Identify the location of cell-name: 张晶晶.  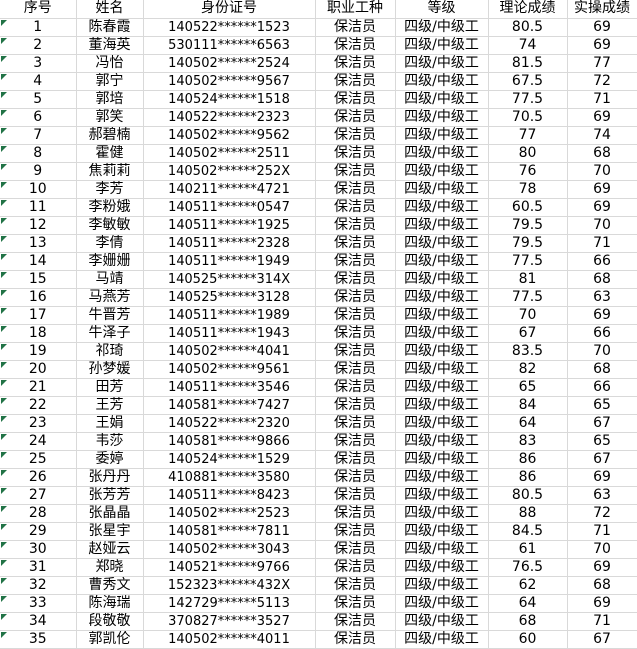
(110, 513).